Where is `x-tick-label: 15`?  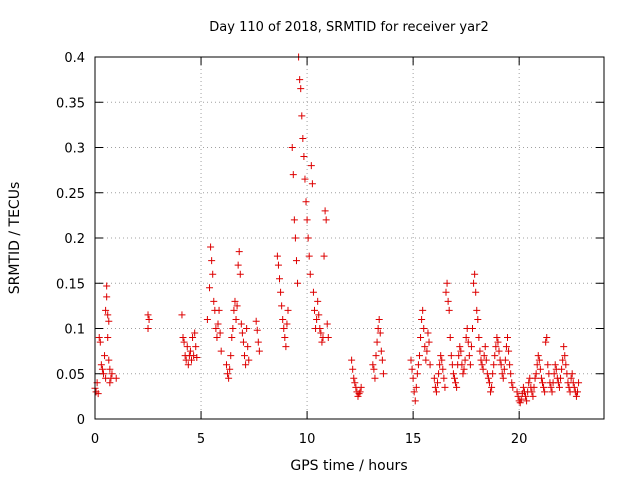
x-tick-label: 15 is located at coordinates (413, 439).